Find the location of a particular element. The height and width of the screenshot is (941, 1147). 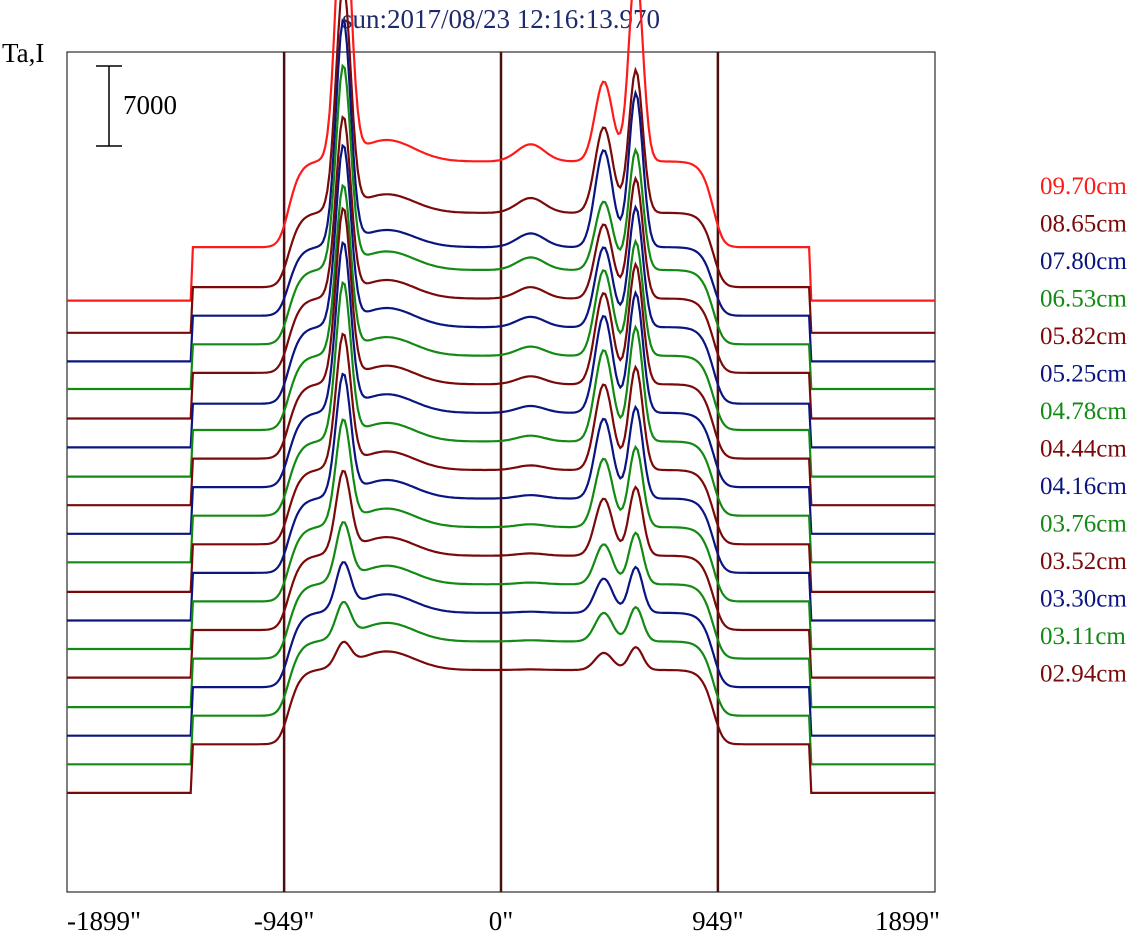

x-tick-labels: -1899" -949" 0" 949" 1899" is located at coordinates (503, 921).